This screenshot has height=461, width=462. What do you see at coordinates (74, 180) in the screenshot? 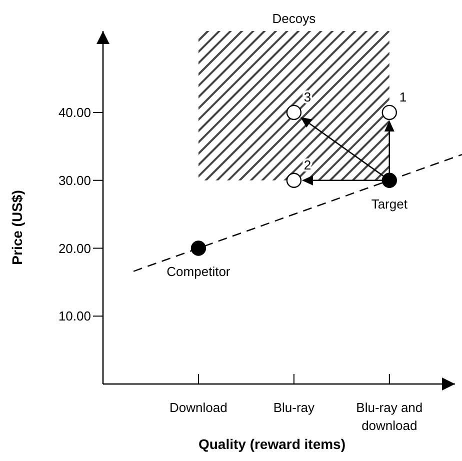
I see `y-tick-label: 30.00` at bounding box center [74, 180].